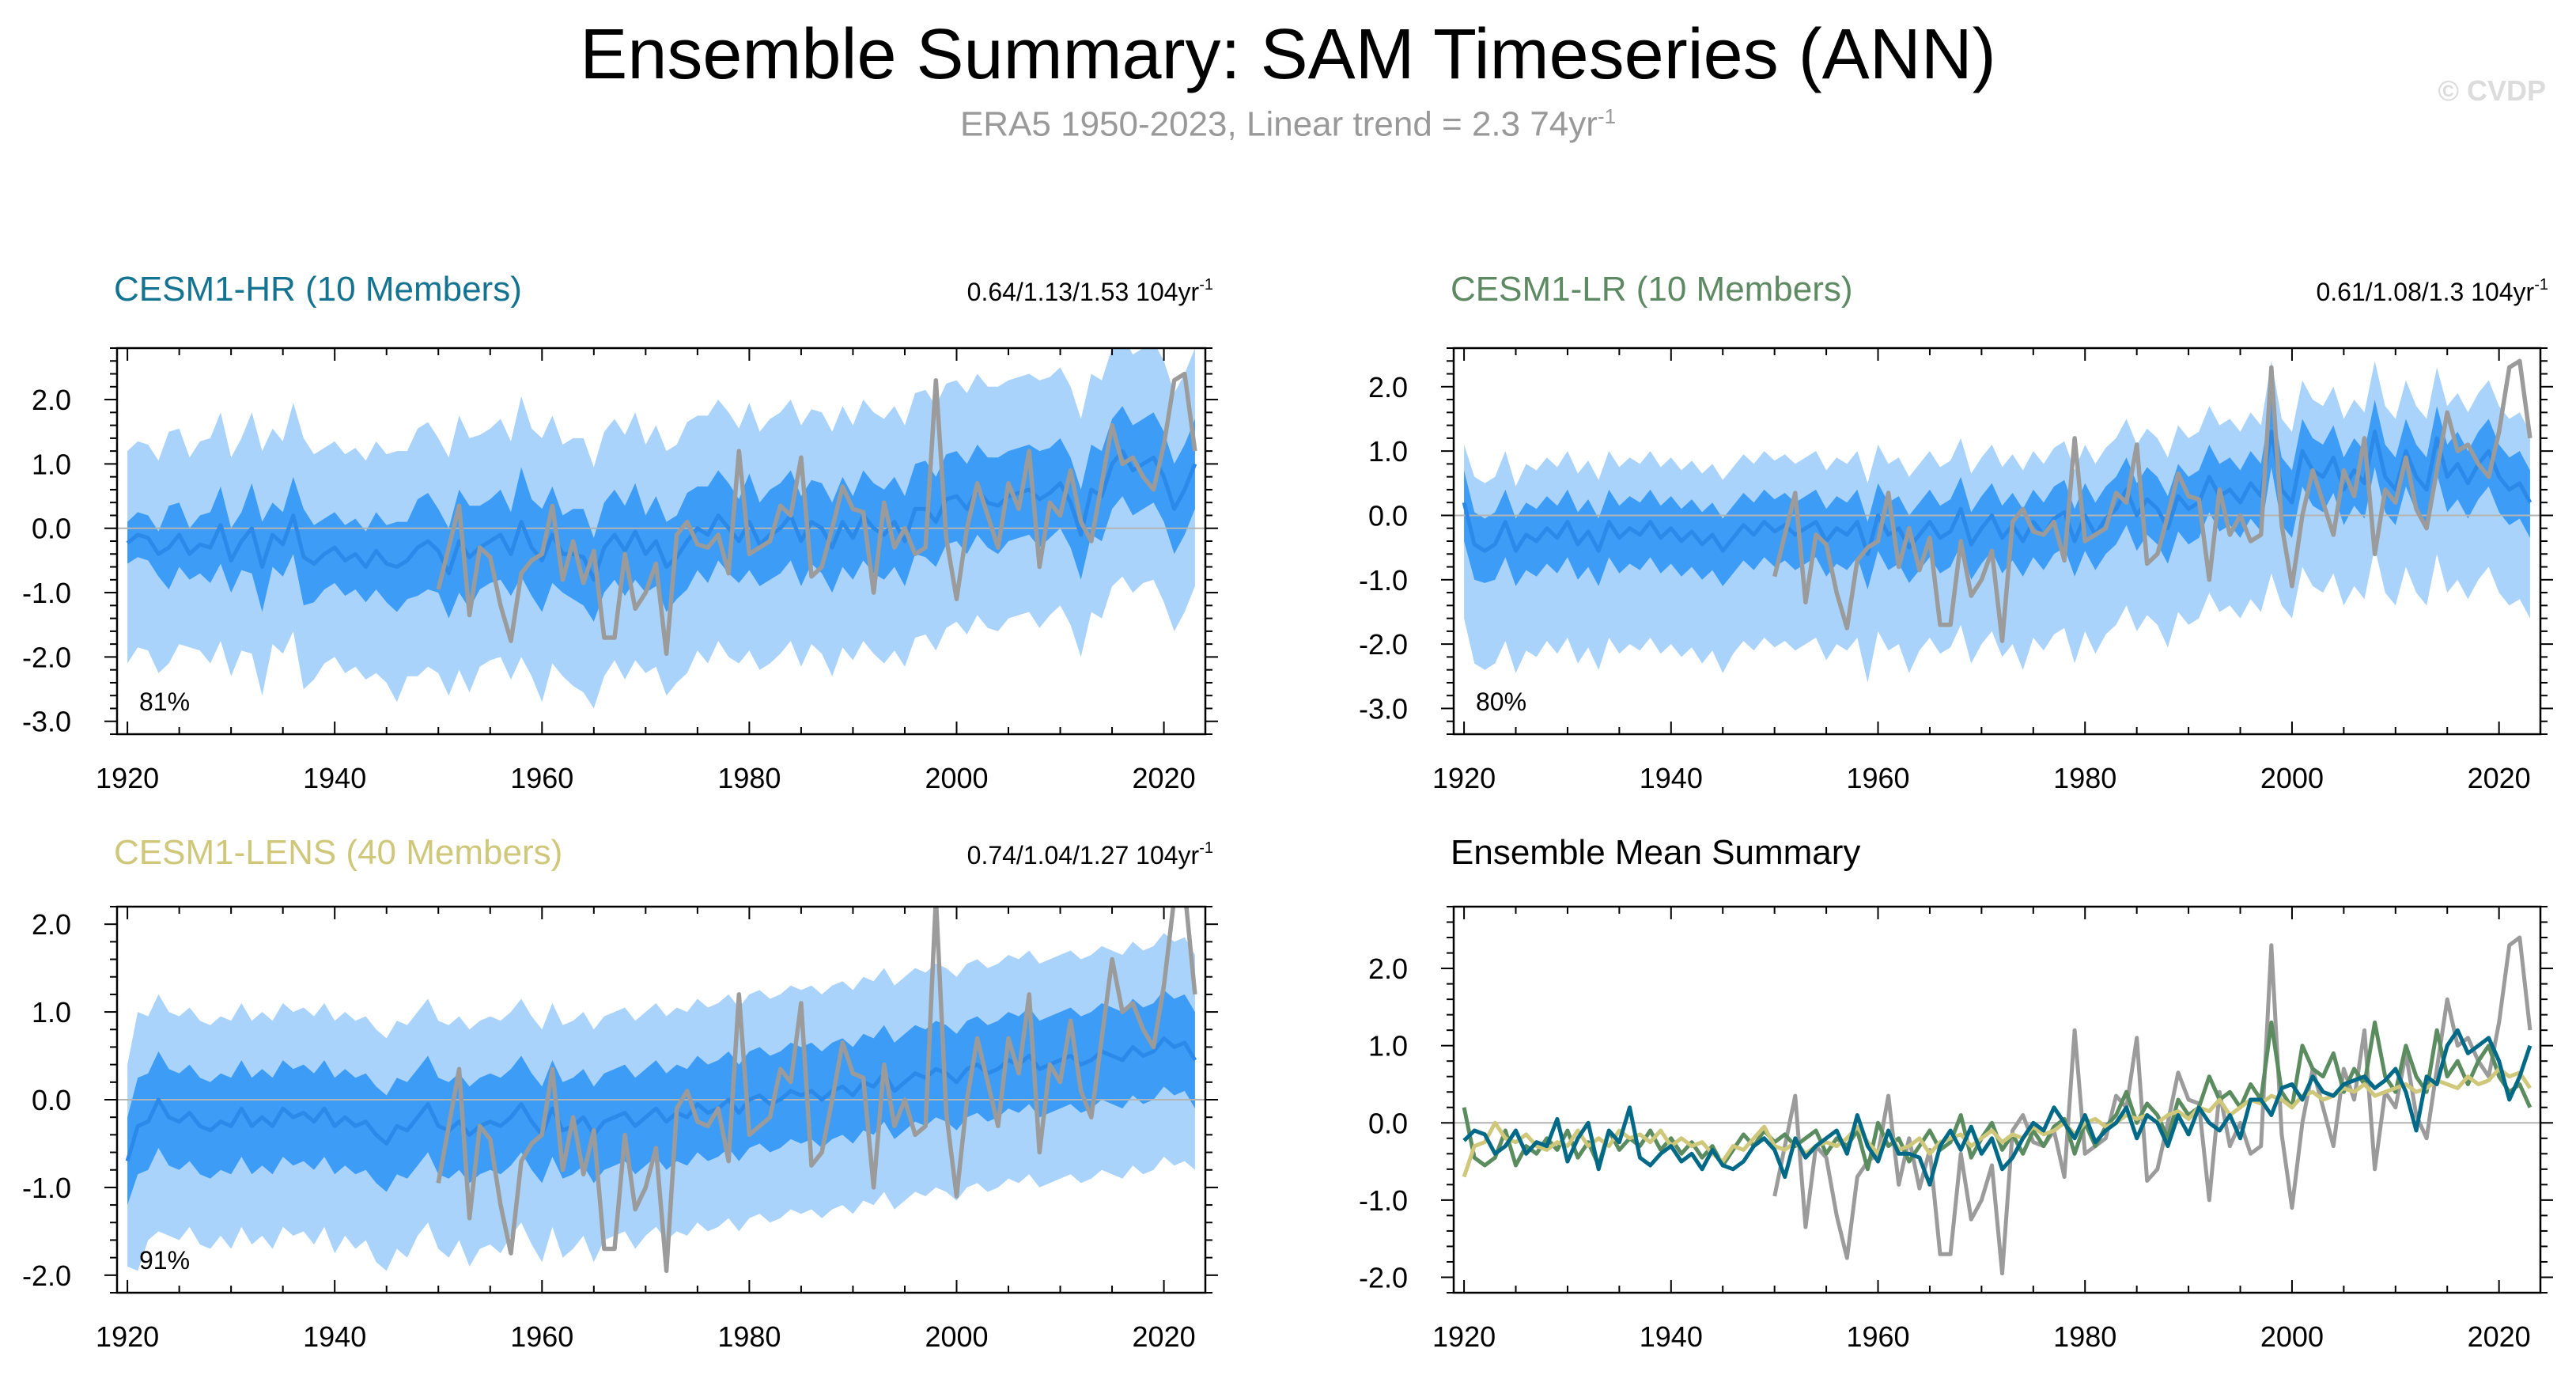 The image size is (2576, 1394). Describe the element at coordinates (1084, 292) in the screenshot. I see `trend-value: 0.64/1.13/1.53 104yr` at that location.